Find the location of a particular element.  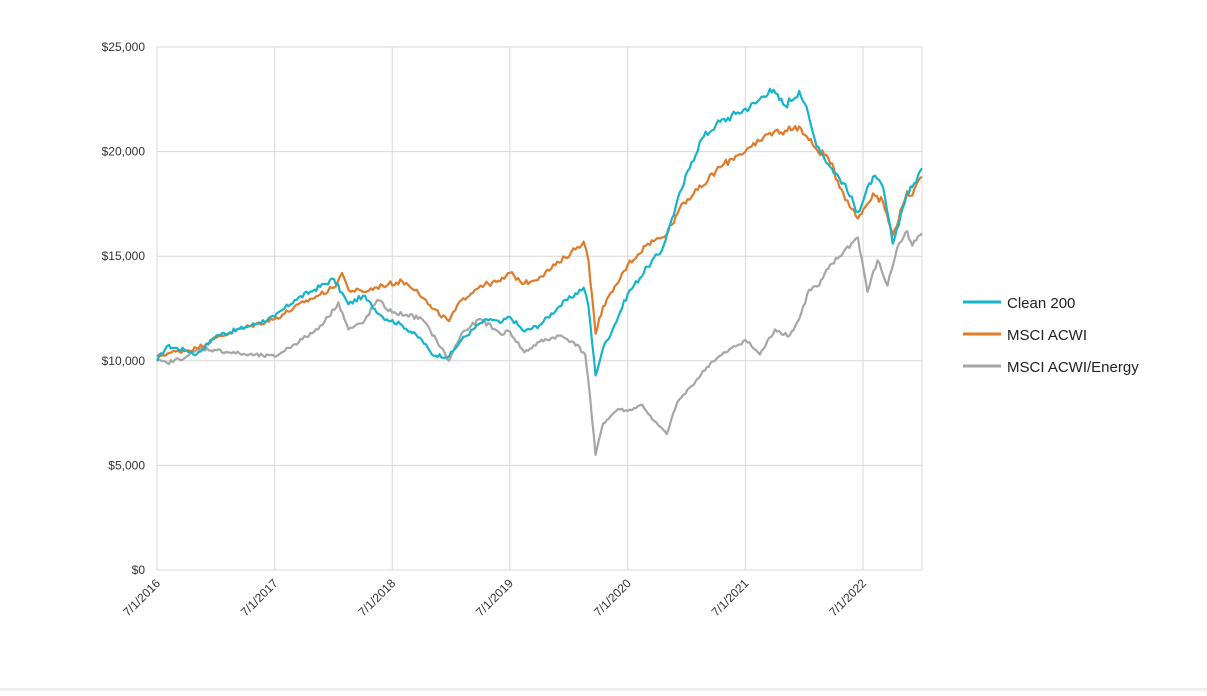

x-tick-label: 7/1/2016 is located at coordinates (141, 597).